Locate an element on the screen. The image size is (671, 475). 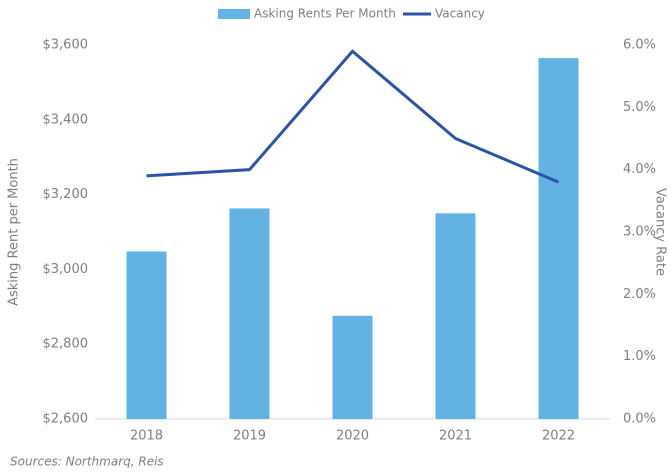
y-tick-label: $3,600 is located at coordinates (66, 45).